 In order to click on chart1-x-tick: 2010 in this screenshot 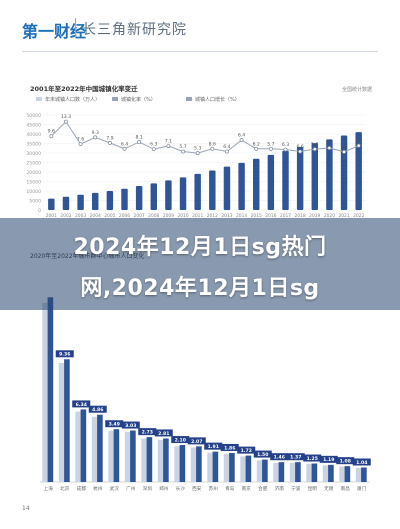, I will do `click(182, 216)`.